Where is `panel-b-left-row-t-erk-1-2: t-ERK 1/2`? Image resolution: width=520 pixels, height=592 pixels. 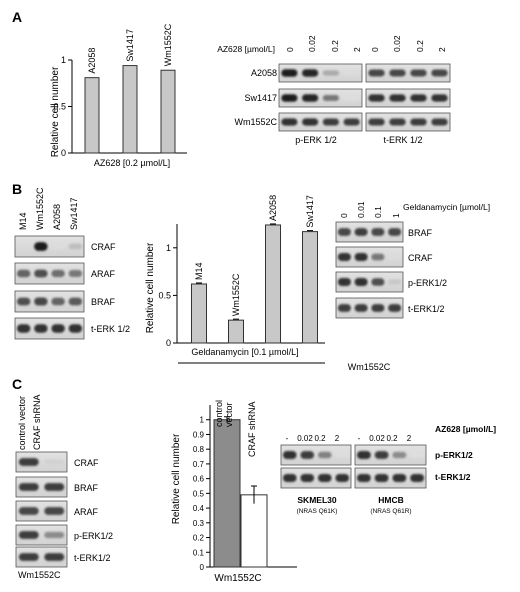 panel-b-left-row-t-erk-1-2: t-ERK 1/2 is located at coordinates (110, 329).